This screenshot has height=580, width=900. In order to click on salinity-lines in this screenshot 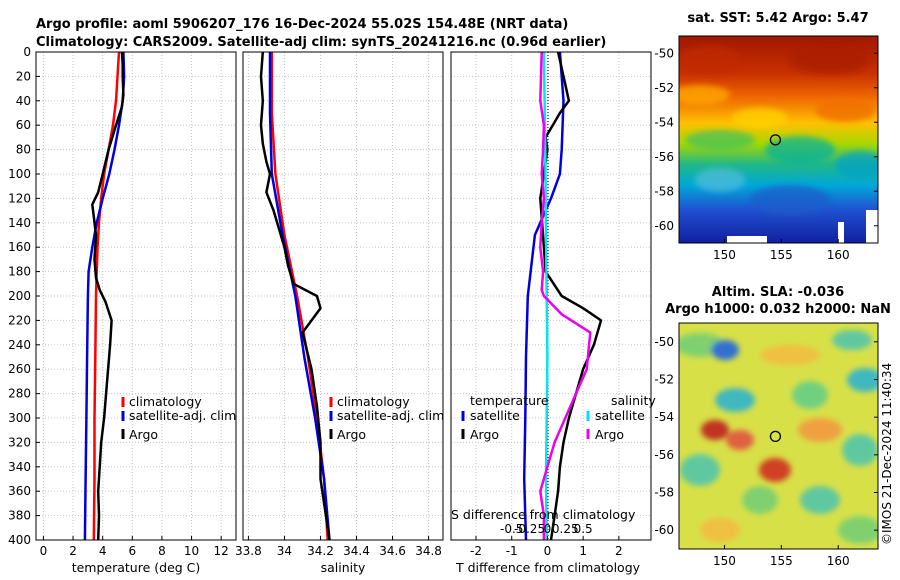, I will do `click(295, 296)`.